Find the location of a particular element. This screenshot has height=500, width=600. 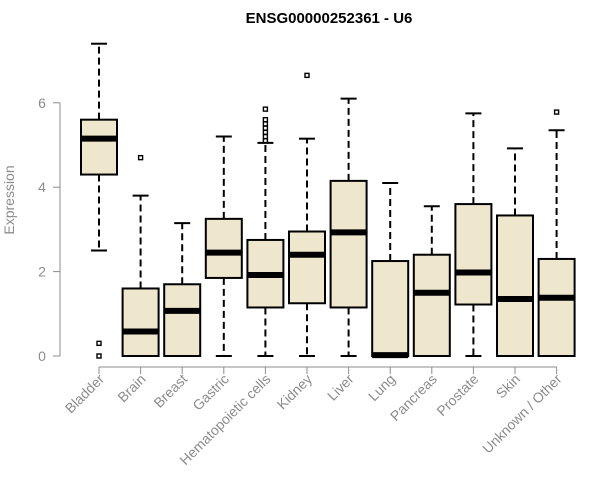

chart-title: ENSG00000252361 - U6 is located at coordinates (329, 18).